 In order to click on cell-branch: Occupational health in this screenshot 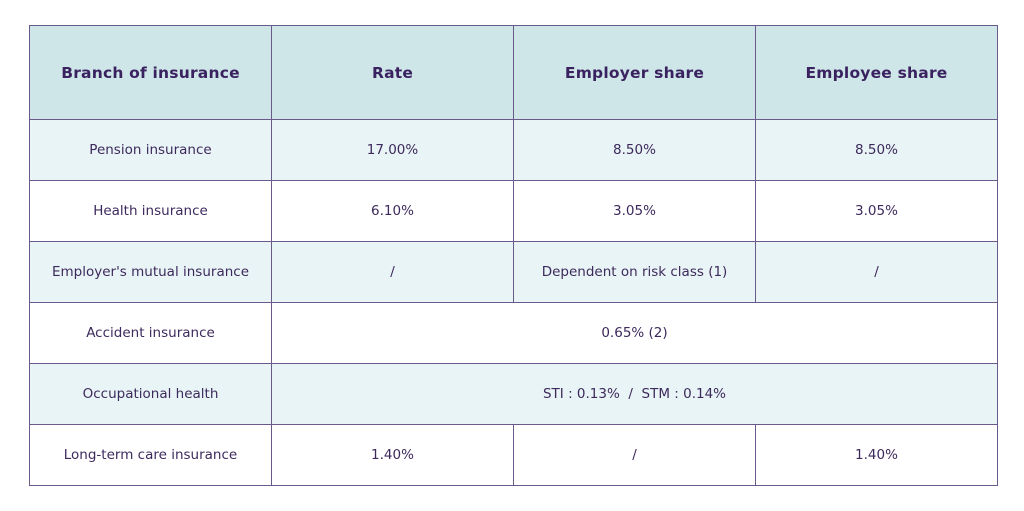, I will do `click(150, 394)`.